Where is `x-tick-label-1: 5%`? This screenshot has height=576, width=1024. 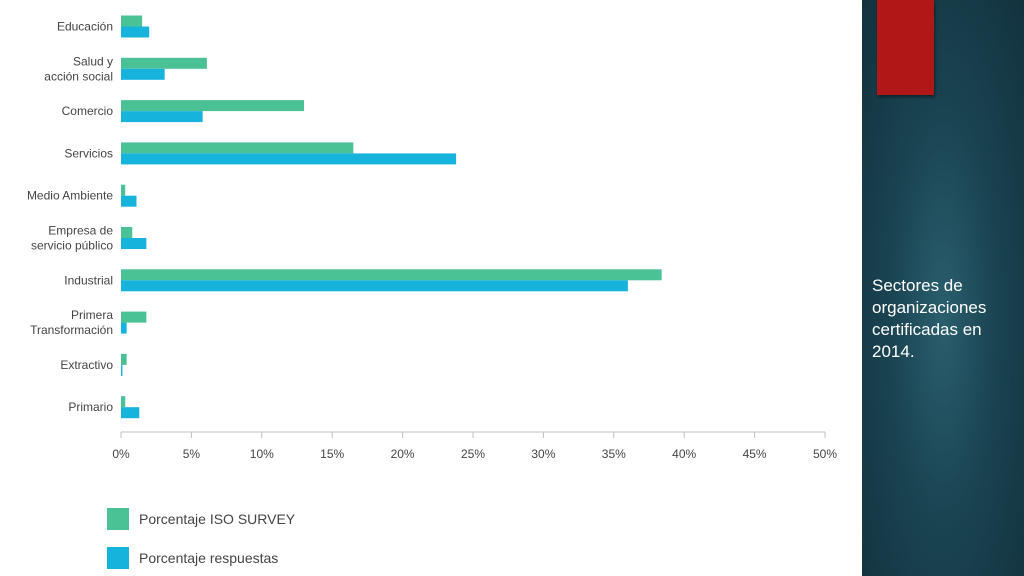
x-tick-label-1: 5% is located at coordinates (192, 454).